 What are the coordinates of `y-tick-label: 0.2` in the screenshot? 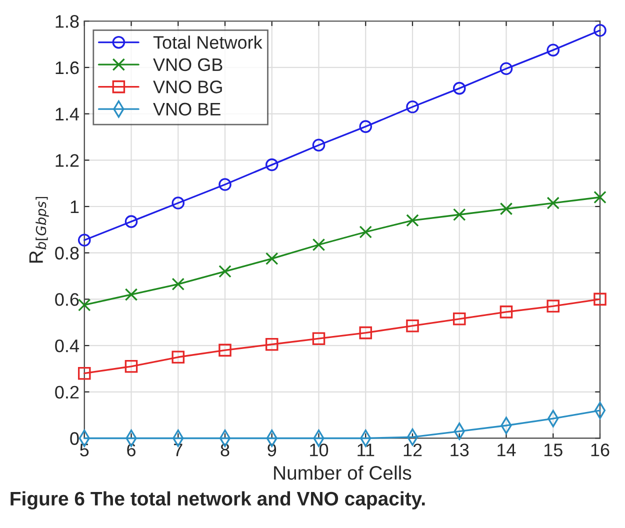 It's located at (67, 392).